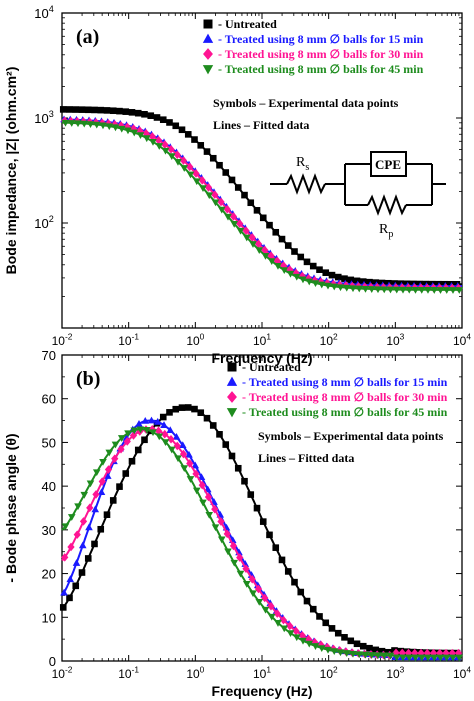  What do you see at coordinates (69, 670) in the screenshot?
I see `x-tick-label-exp: -2` at bounding box center [69, 670].